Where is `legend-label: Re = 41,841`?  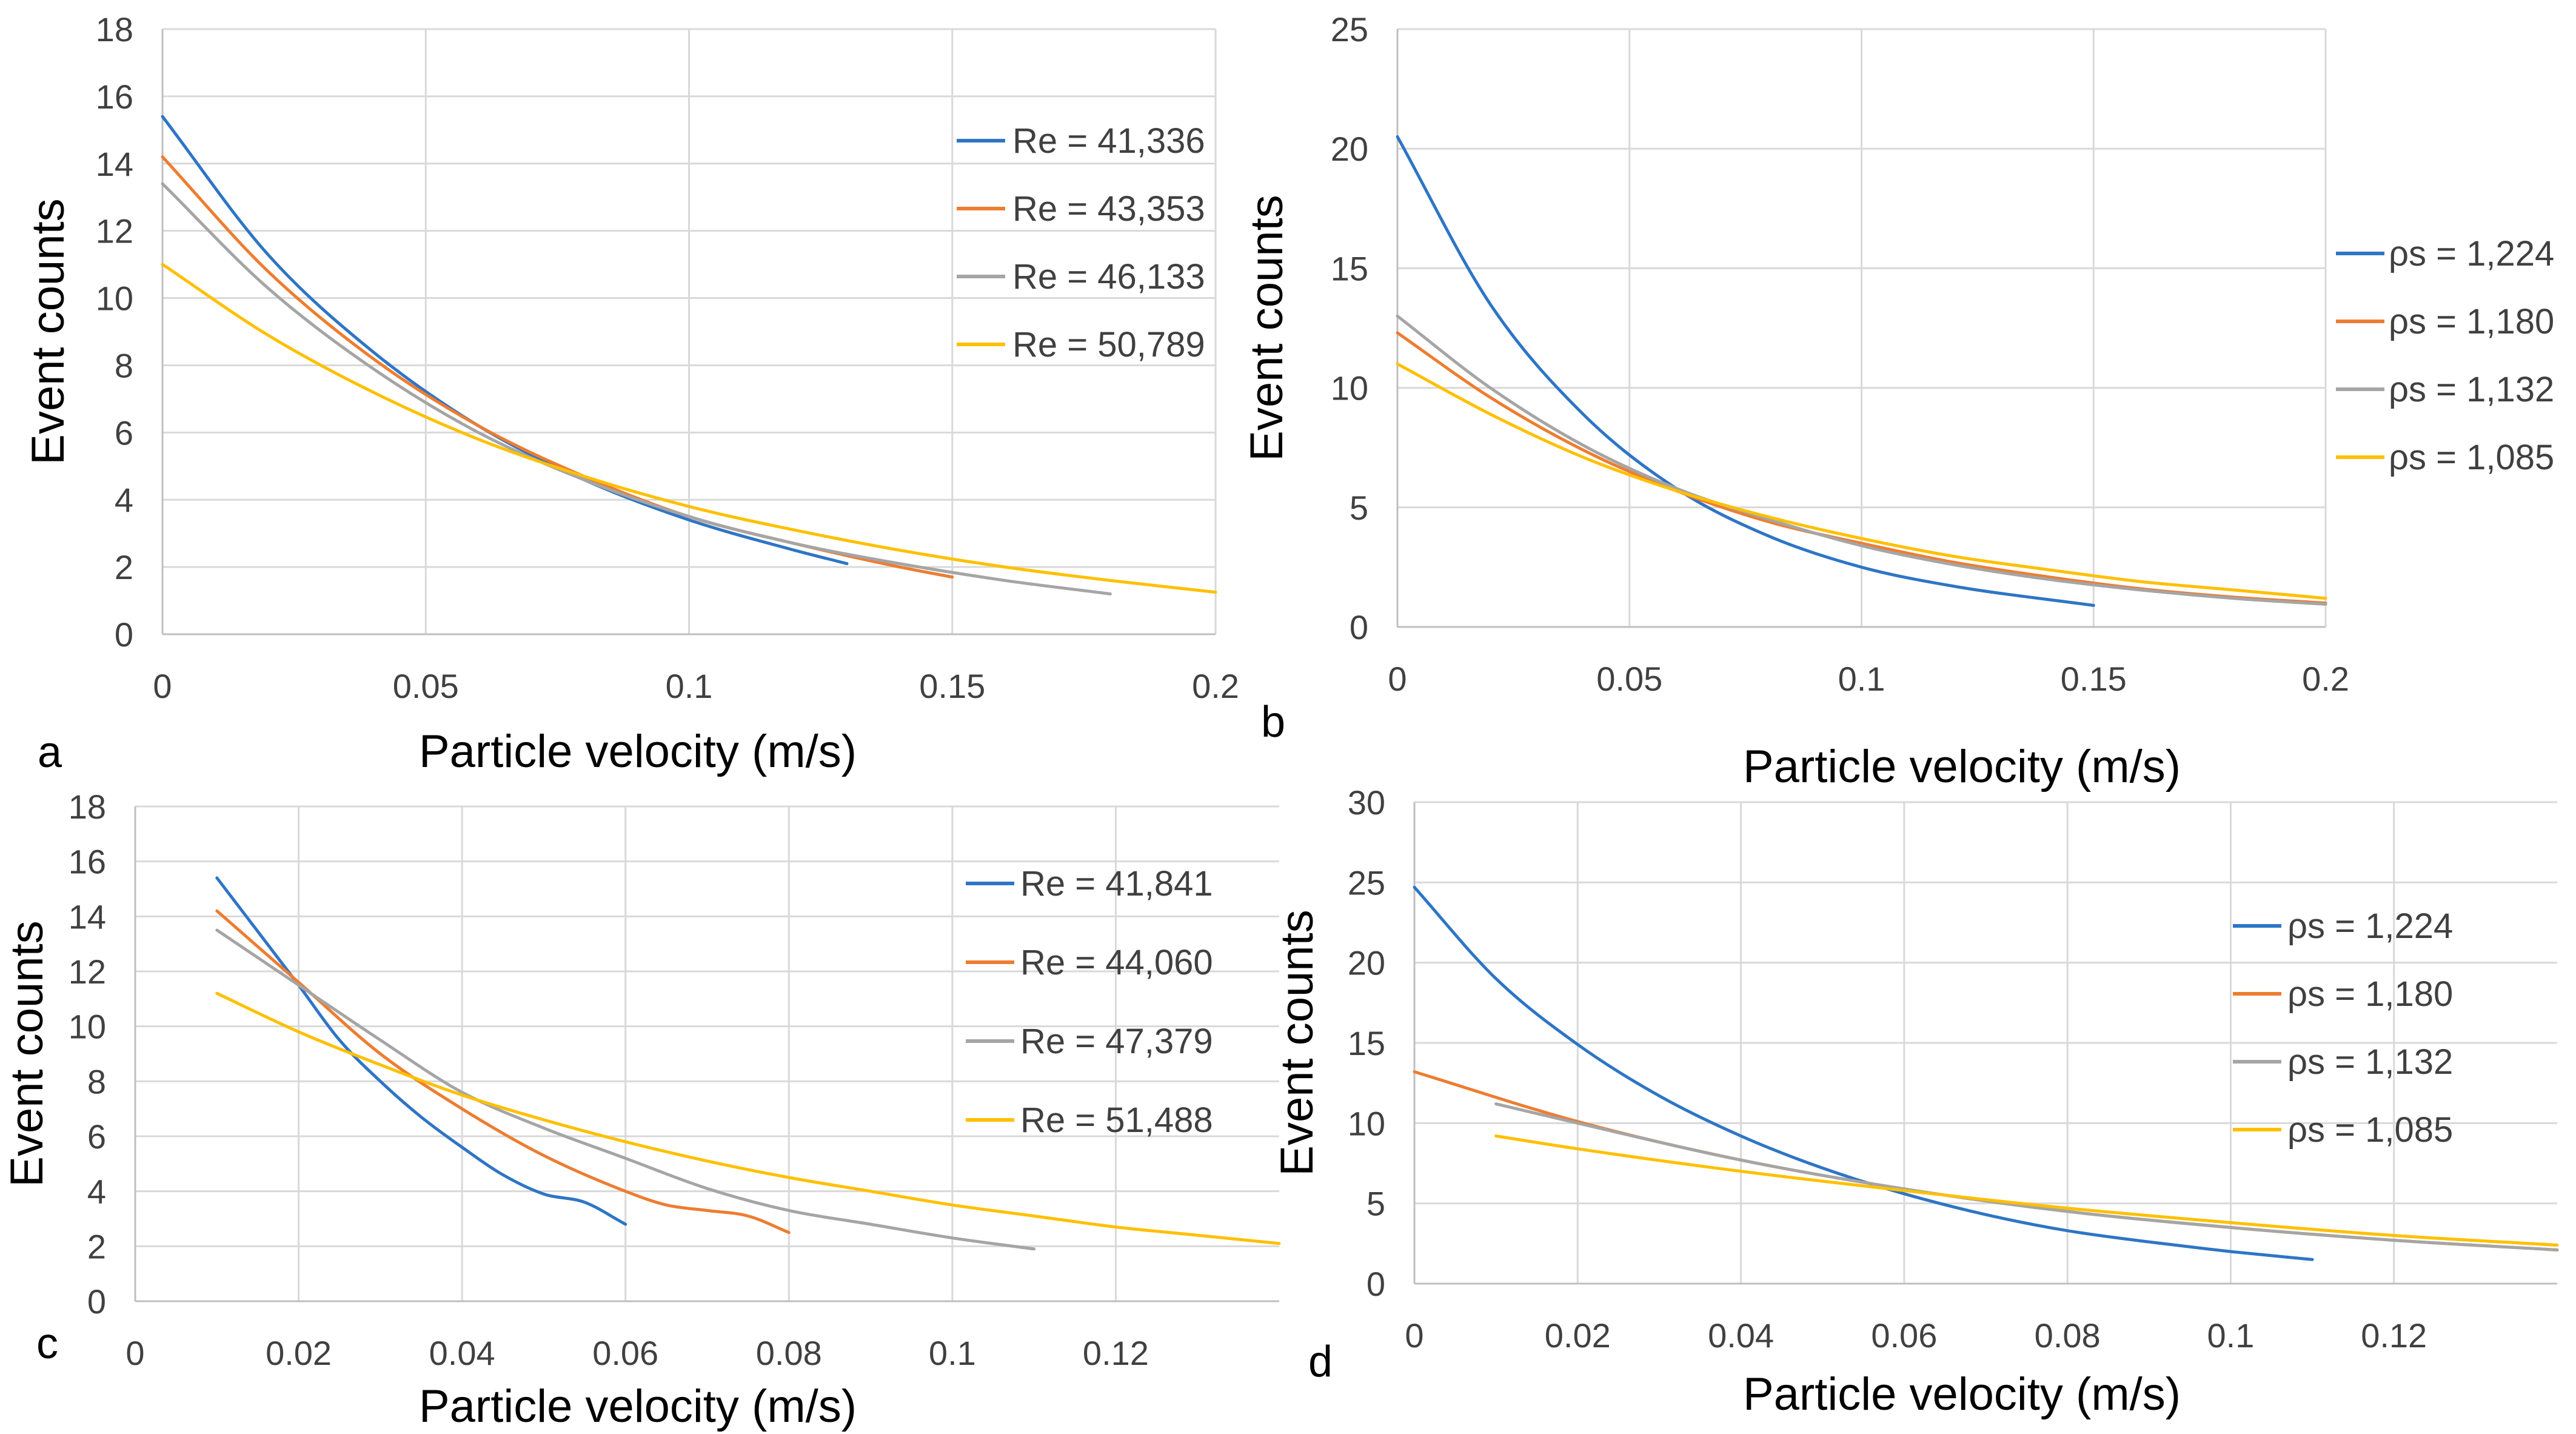
legend-label: Re = 41,841 is located at coordinates (1116, 883).